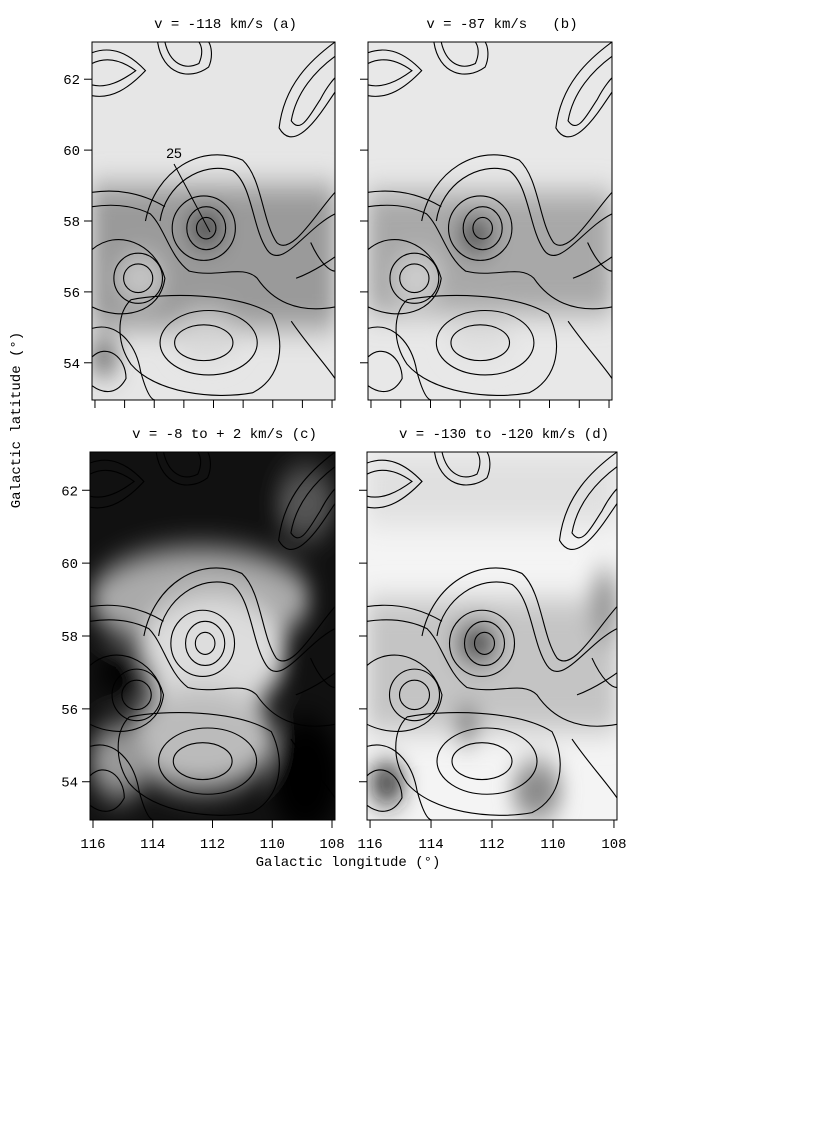  I want to click on panel-title: v = -87 km/s (b), so click(501, 25).